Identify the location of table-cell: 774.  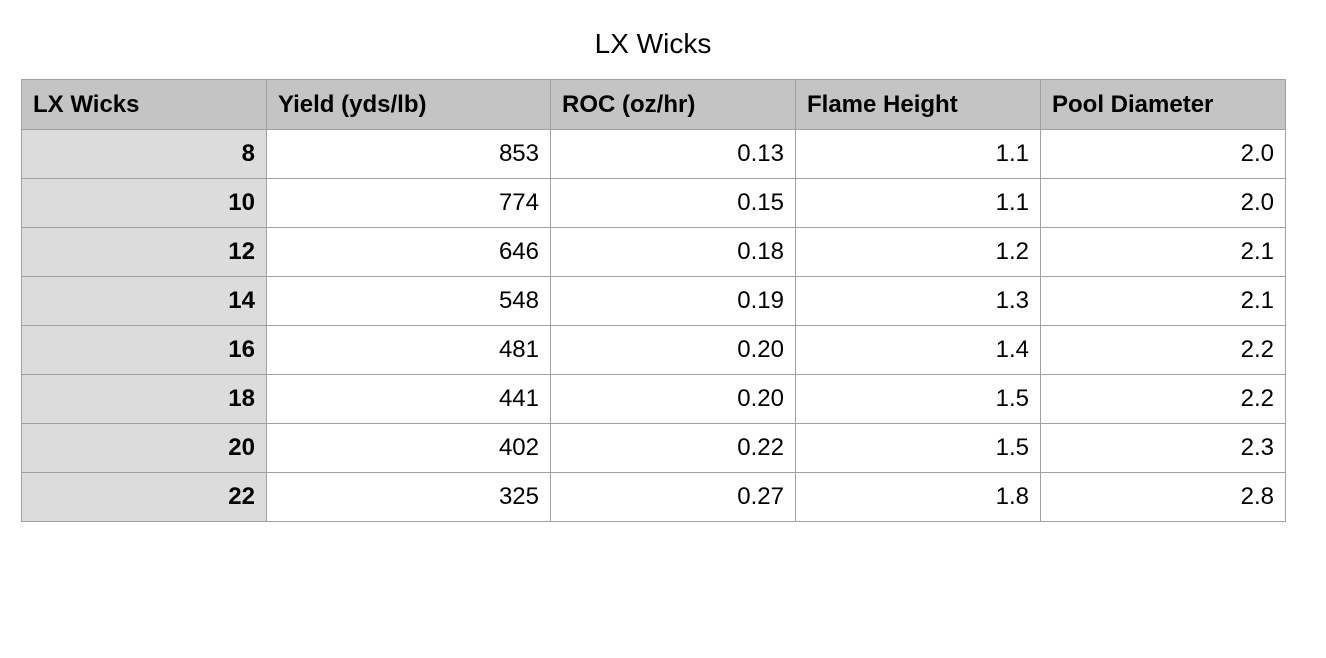
(408, 203).